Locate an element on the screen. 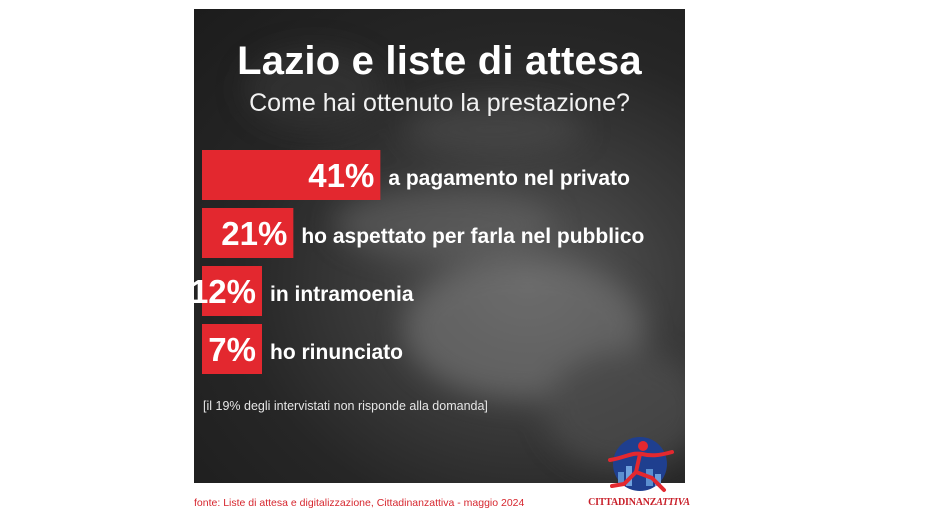 Image resolution: width=925 pixels, height=520 pixels. value-label-ho-rinunciato: 7% is located at coordinates (232, 349).